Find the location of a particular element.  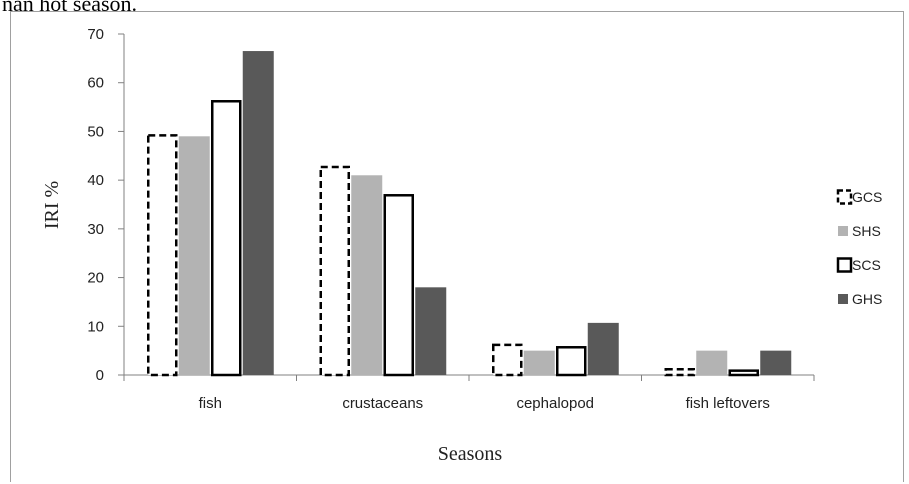

legend: GCS SHS SCS GHS is located at coordinates (859, 248).